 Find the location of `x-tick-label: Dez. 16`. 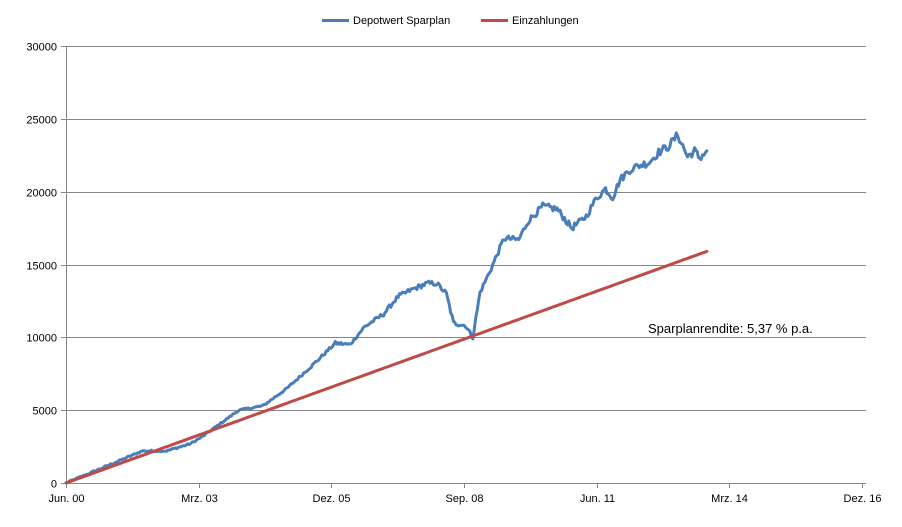

x-tick-label: Dez. 16 is located at coordinates (863, 499).